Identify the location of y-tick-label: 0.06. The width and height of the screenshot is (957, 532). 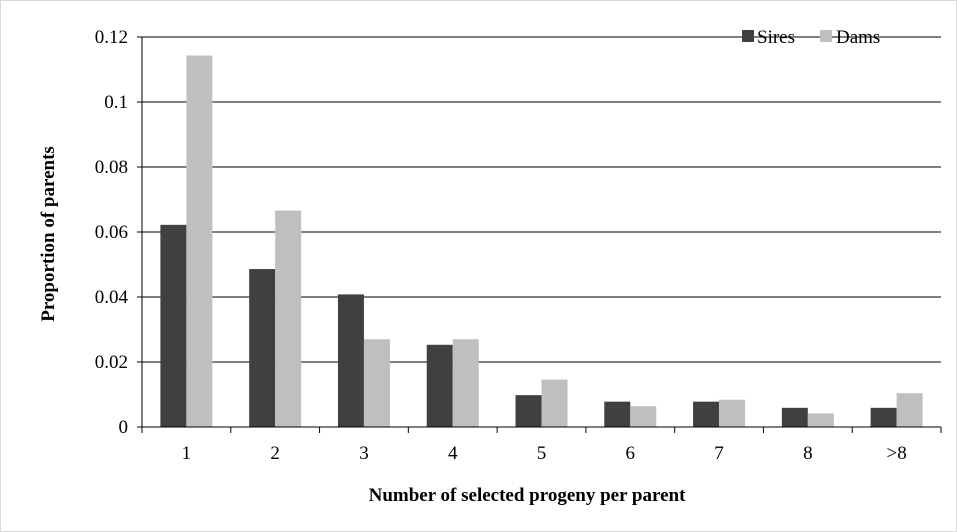
(111, 232).